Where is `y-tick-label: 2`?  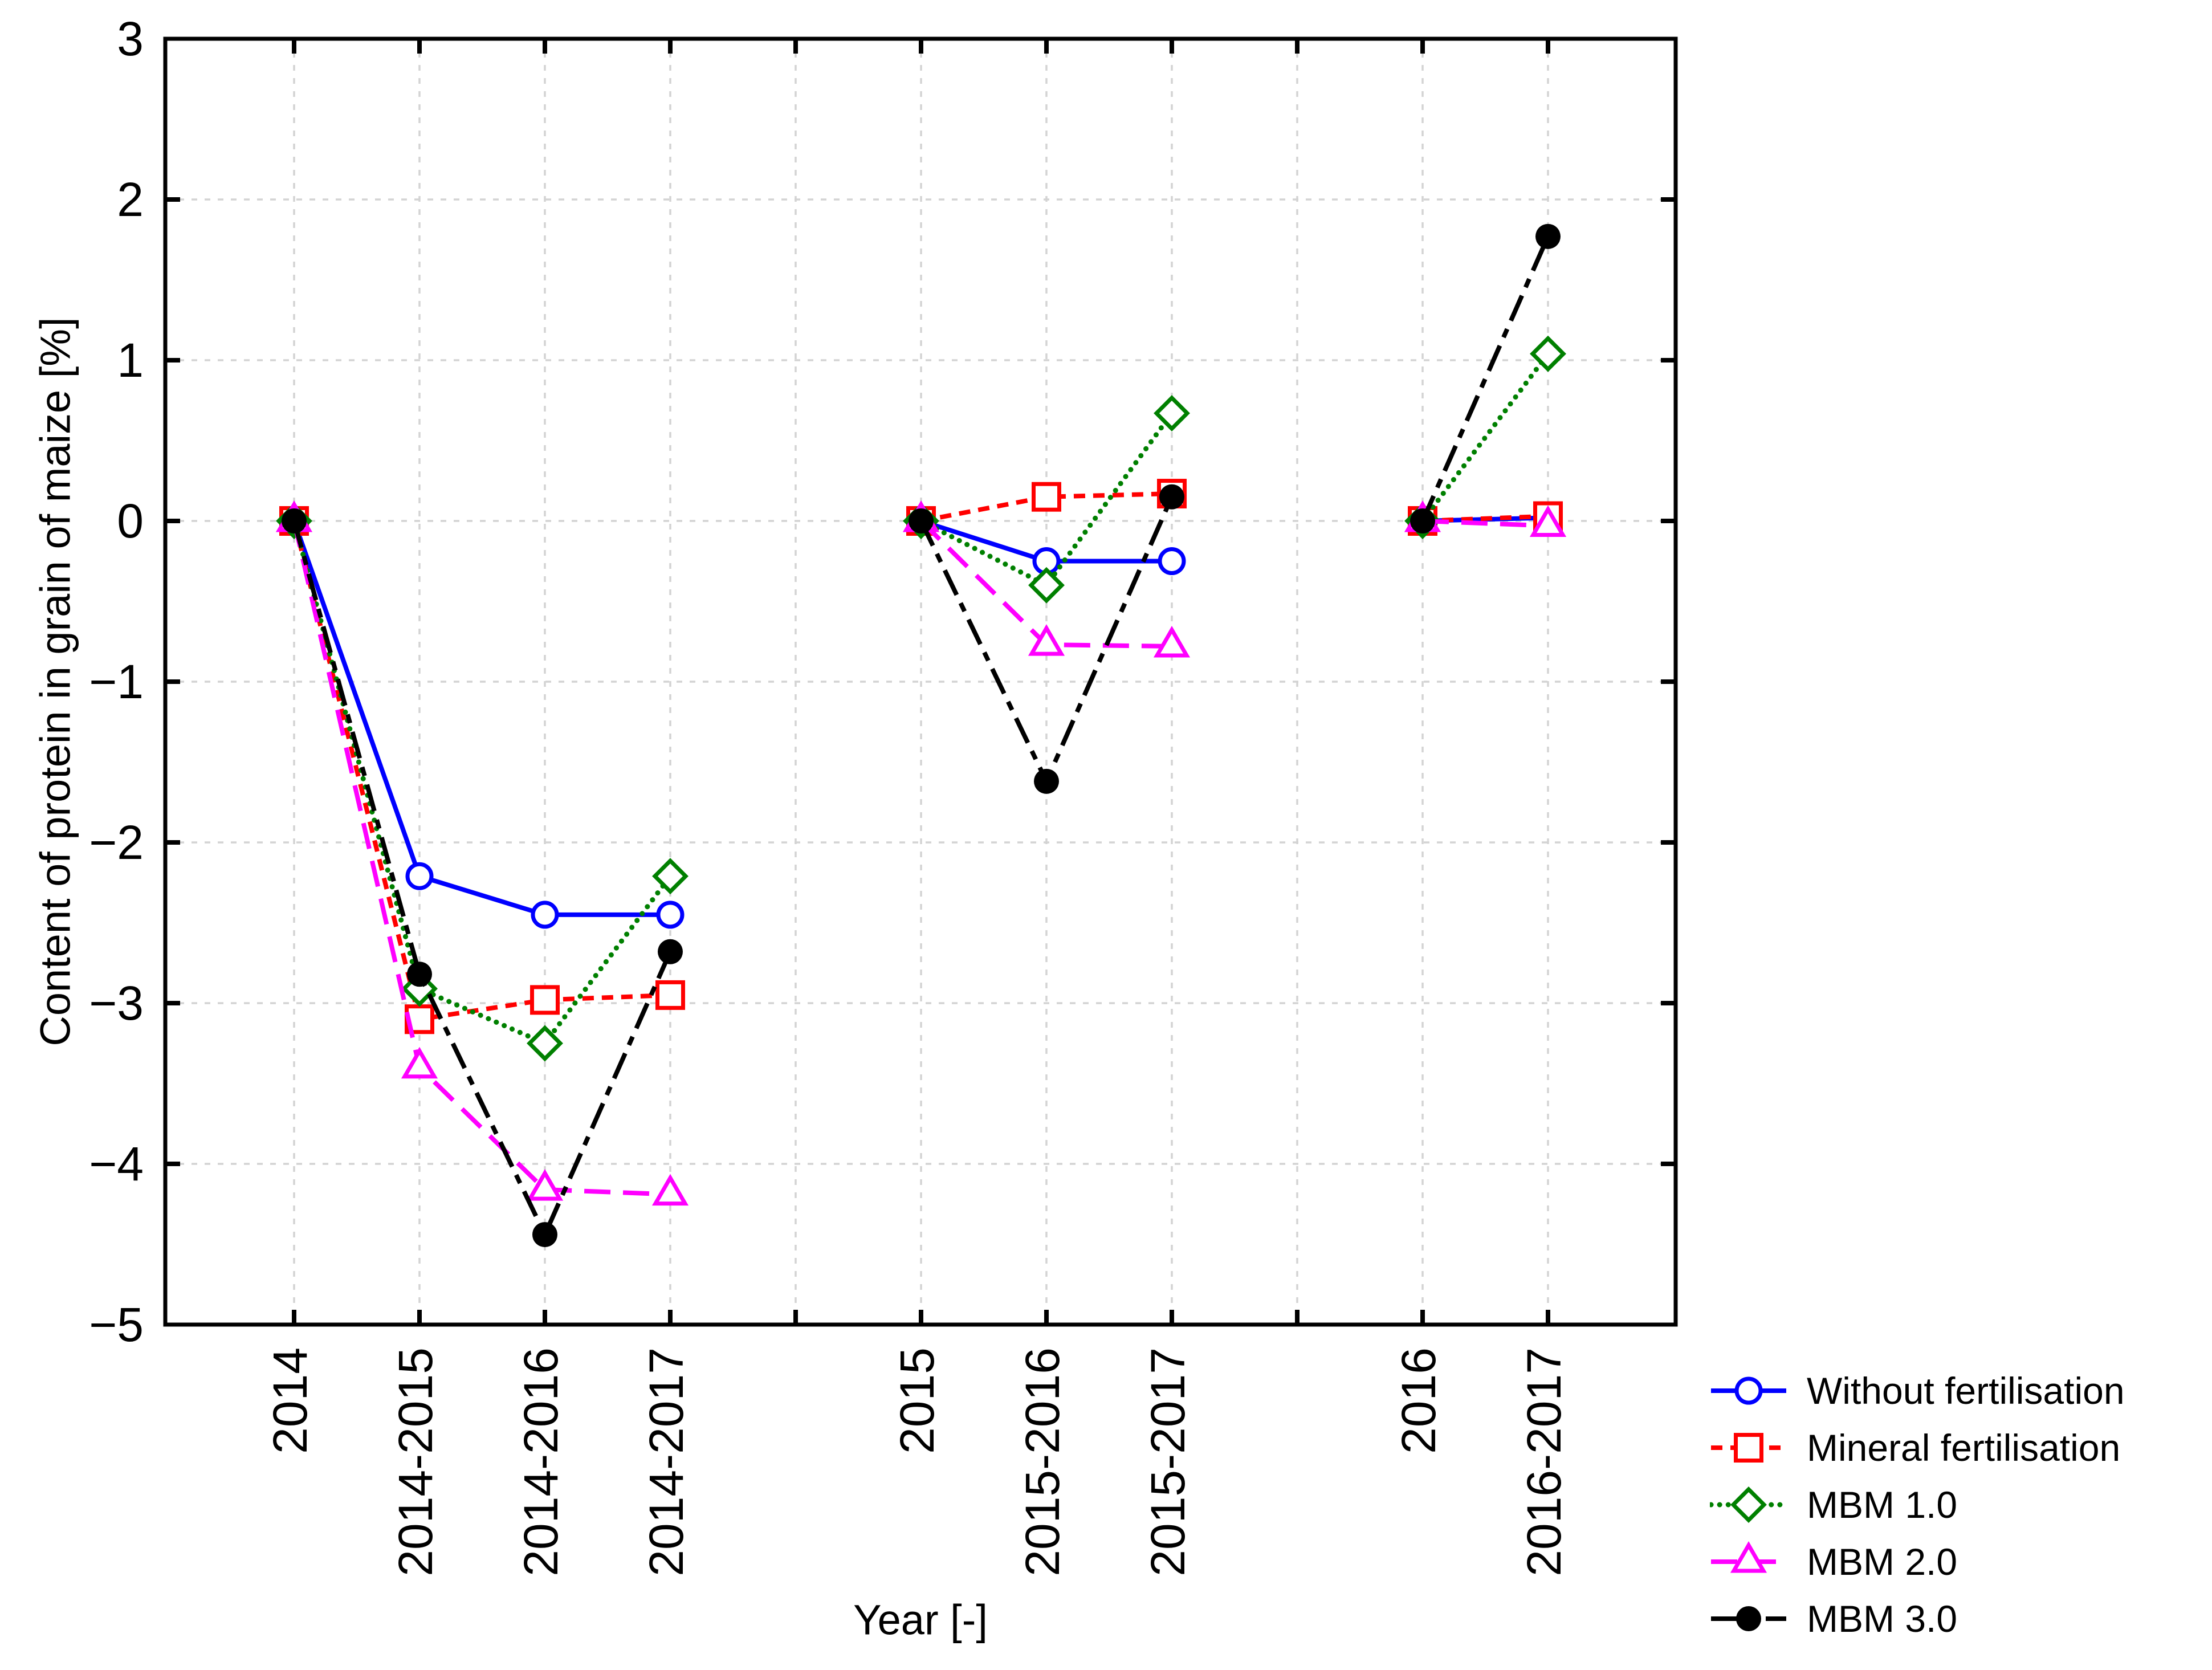 y-tick-label: 2 is located at coordinates (130, 200).